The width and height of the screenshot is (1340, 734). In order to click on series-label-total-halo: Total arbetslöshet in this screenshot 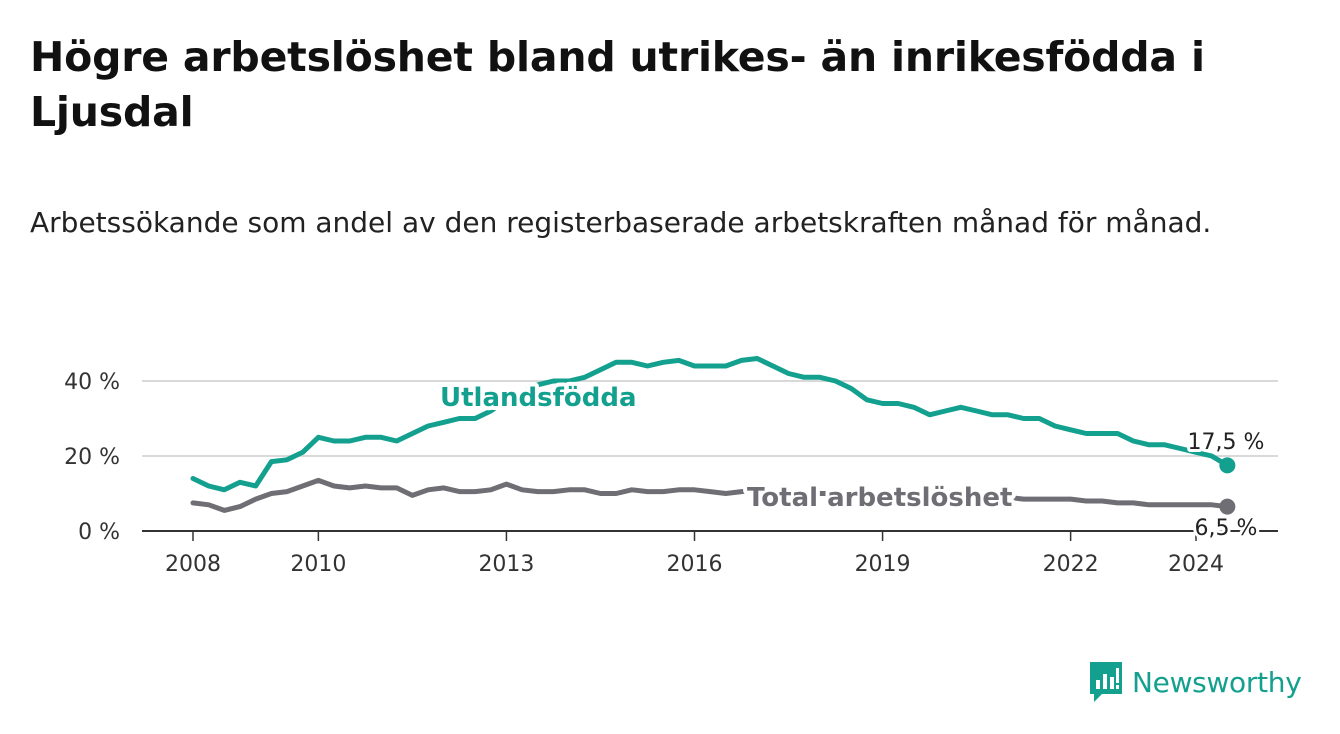, I will do `click(879, 498)`.